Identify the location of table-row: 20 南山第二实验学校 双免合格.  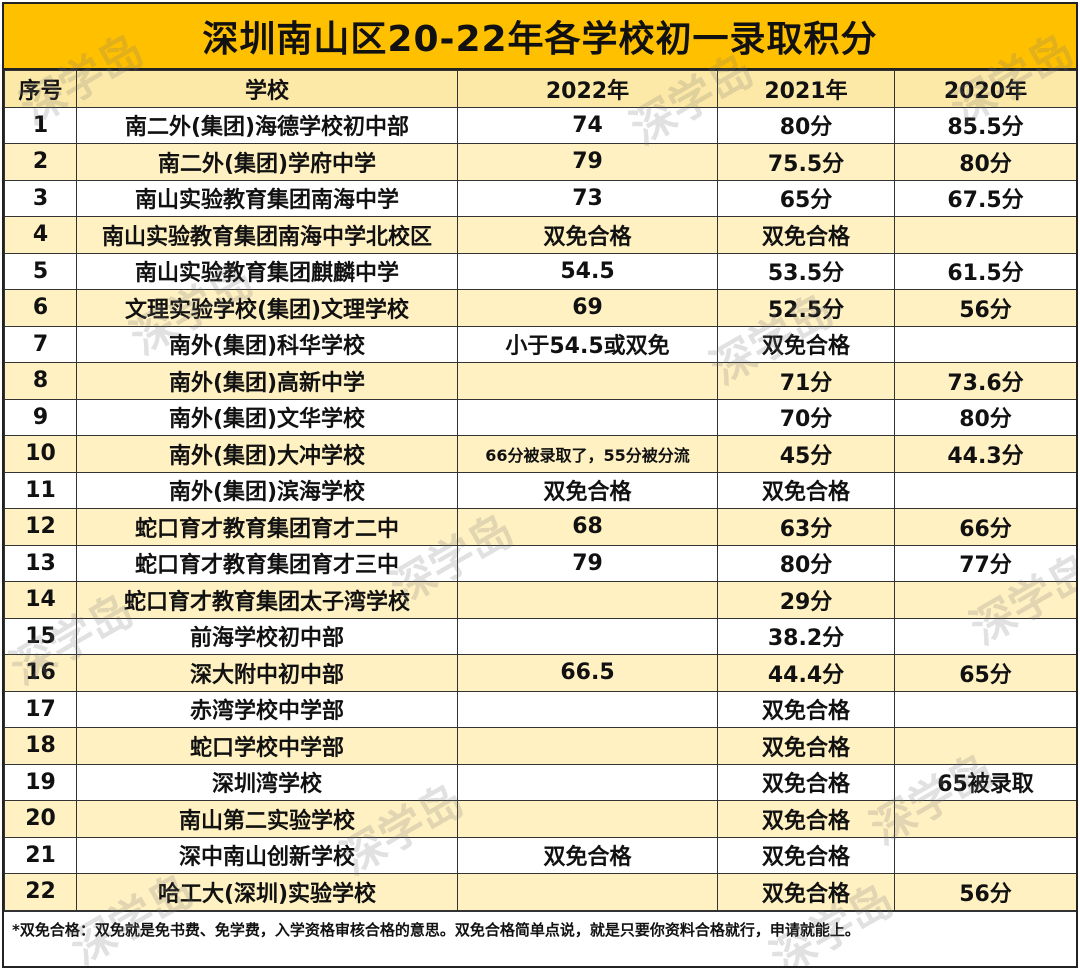
(540, 819).